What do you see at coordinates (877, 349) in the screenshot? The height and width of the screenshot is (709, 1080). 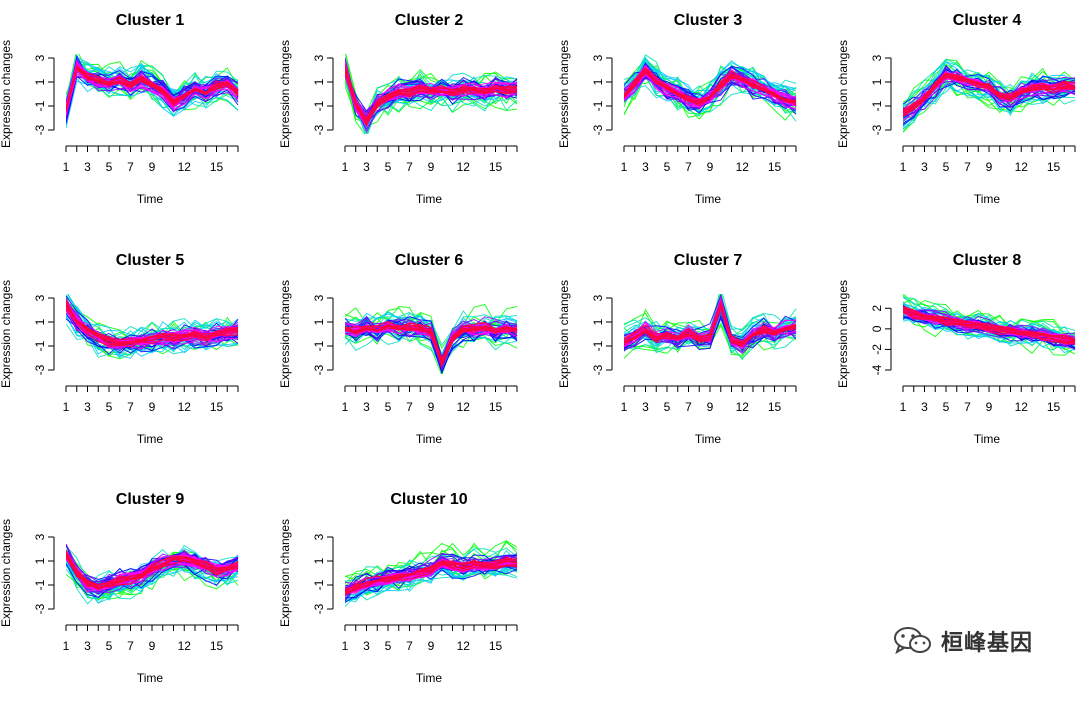 I see `y-tick-label: -2` at bounding box center [877, 349].